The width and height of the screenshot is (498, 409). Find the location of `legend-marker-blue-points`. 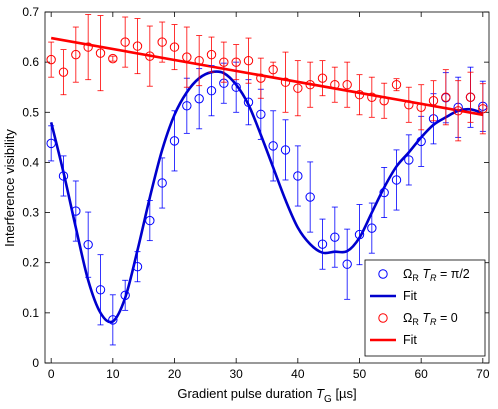

legend-marker-blue-points is located at coordinates (383, 274).